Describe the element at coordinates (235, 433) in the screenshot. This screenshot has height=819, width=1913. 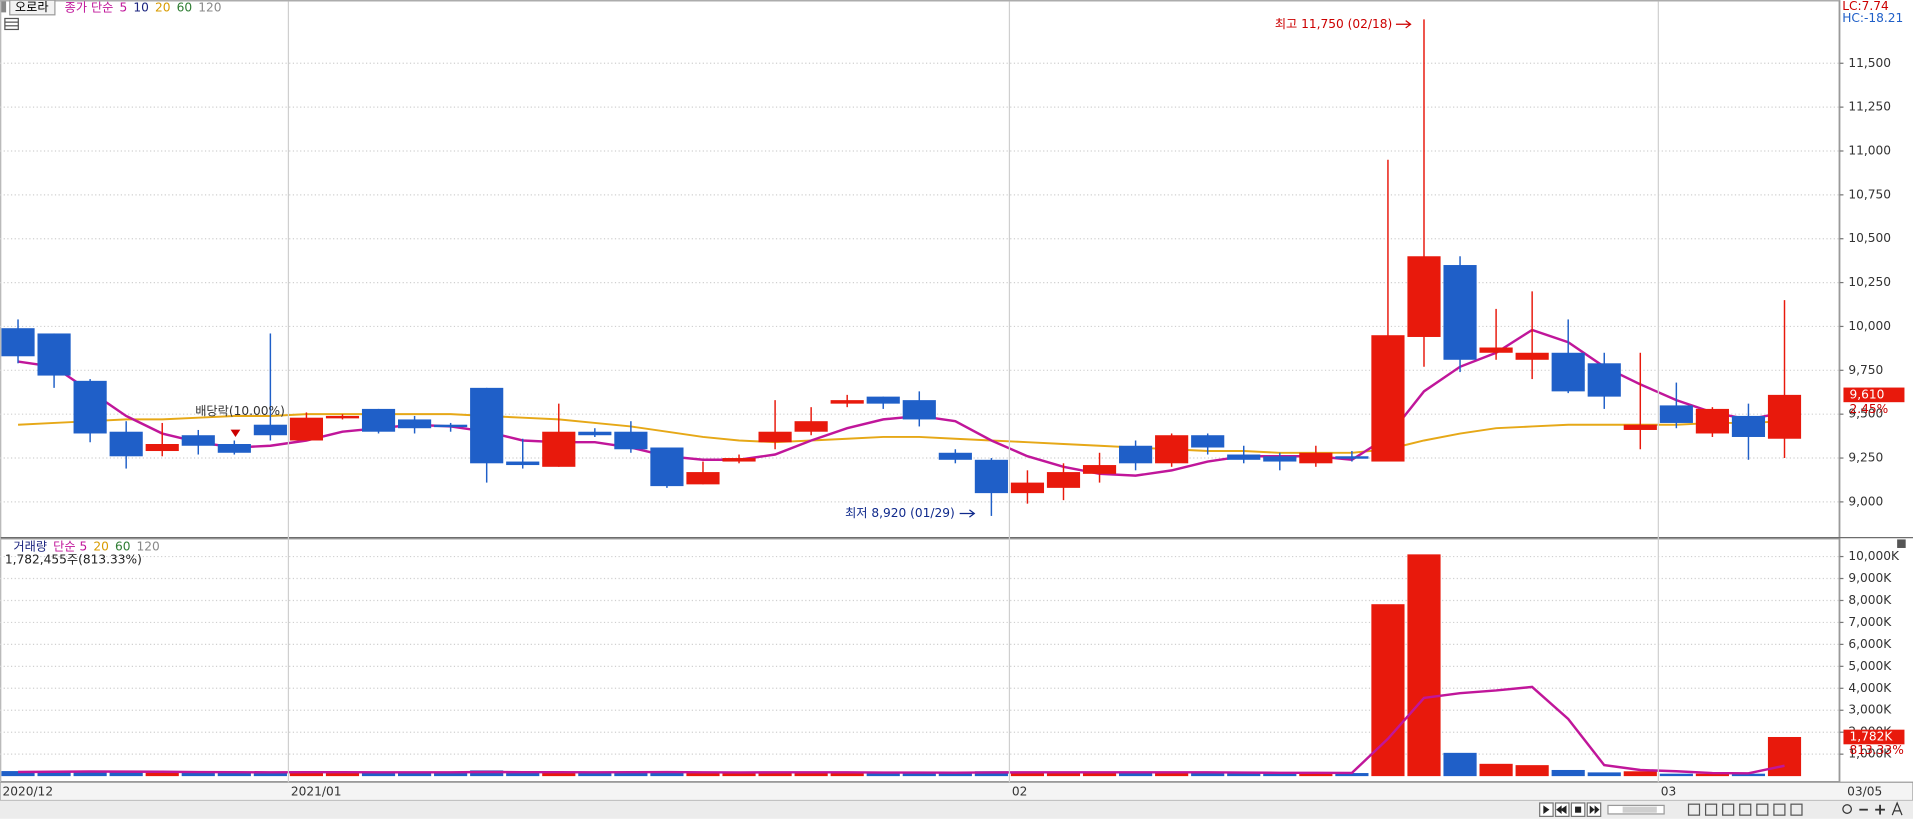
I see `dividend-arrow` at that location.